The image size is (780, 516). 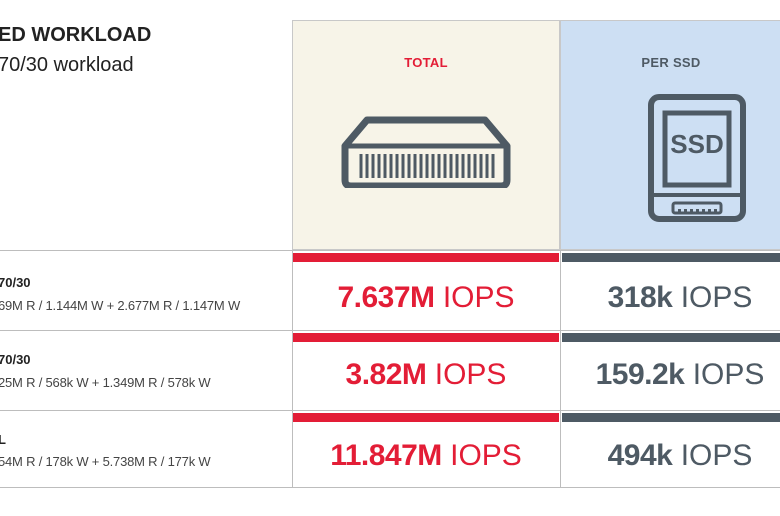 I want to click on workload-subtitle: 70/30 workload, so click(x=67, y=65).